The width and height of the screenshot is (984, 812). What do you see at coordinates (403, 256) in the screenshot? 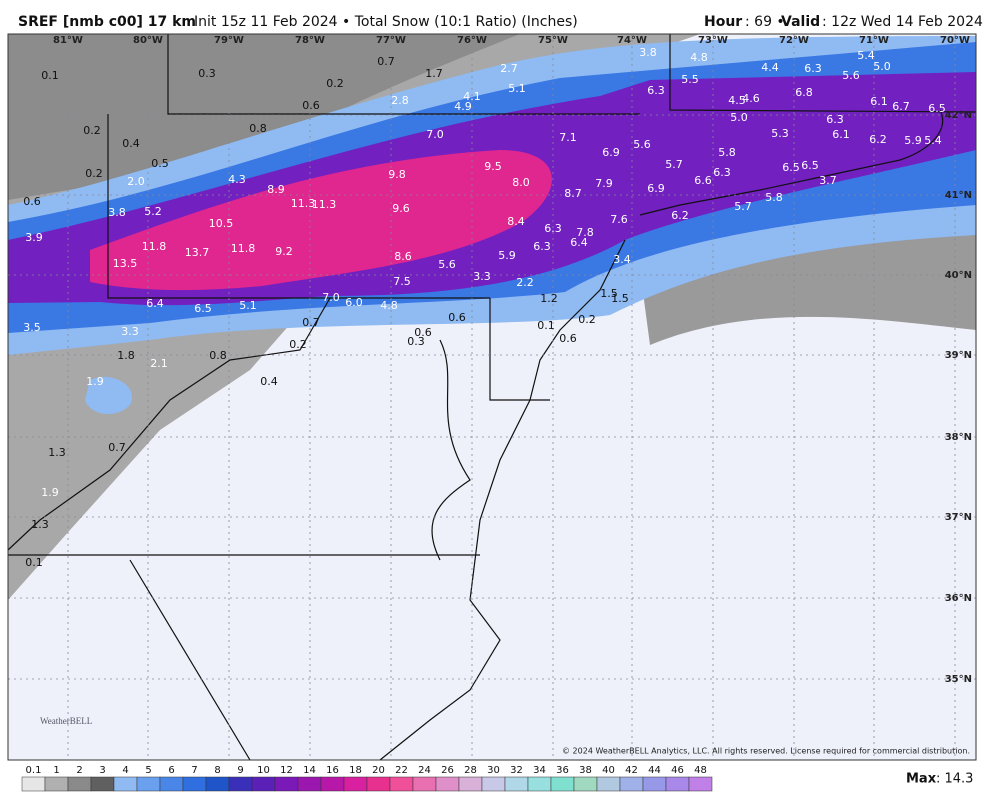
I see `snow-label: 8.6` at bounding box center [403, 256].